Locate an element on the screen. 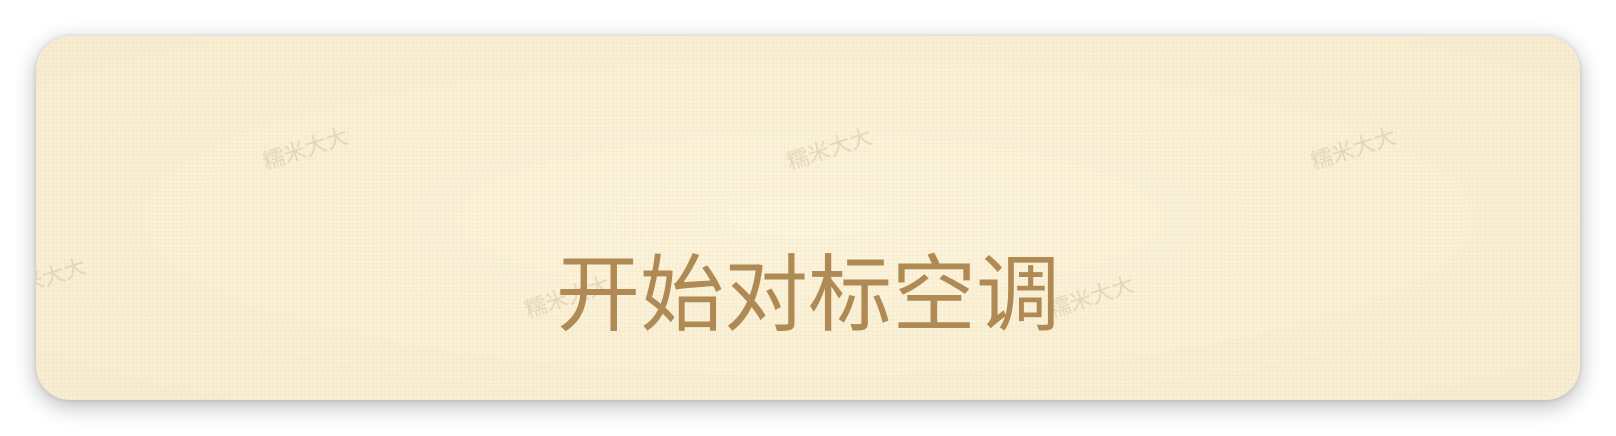 The height and width of the screenshot is (436, 1616). button-label: 开始对标空调 is located at coordinates (807, 295).